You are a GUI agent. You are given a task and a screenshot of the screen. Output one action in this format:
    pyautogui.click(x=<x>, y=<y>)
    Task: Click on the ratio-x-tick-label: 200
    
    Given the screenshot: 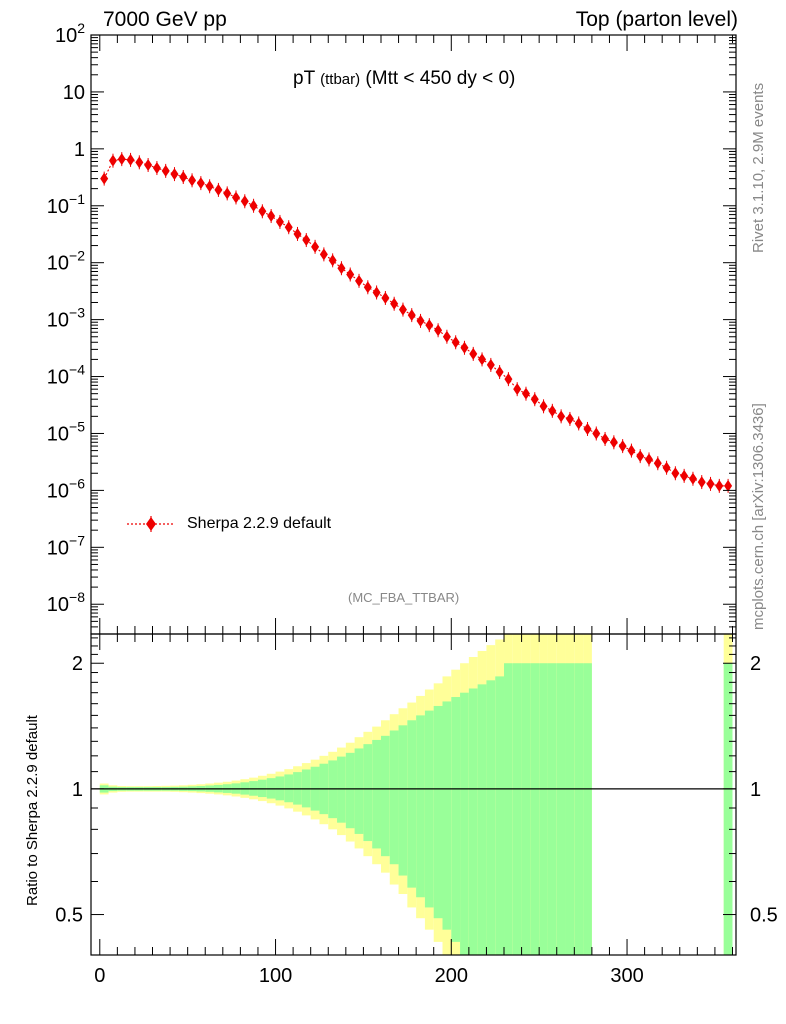 What is the action you would take?
    pyautogui.click(x=451, y=976)
    